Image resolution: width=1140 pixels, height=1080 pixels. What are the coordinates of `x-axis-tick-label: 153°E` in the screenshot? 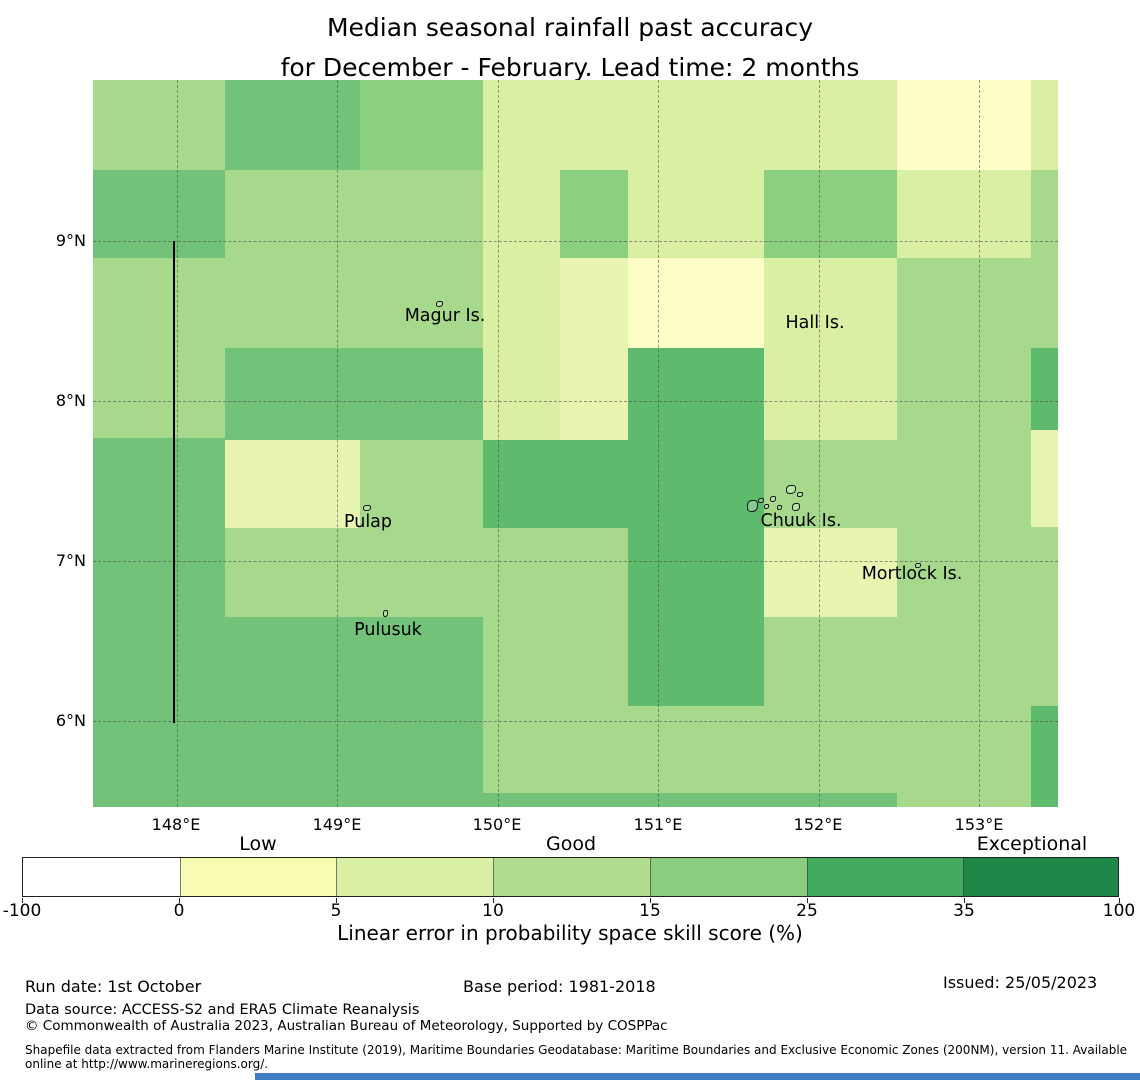 It's located at (979, 824).